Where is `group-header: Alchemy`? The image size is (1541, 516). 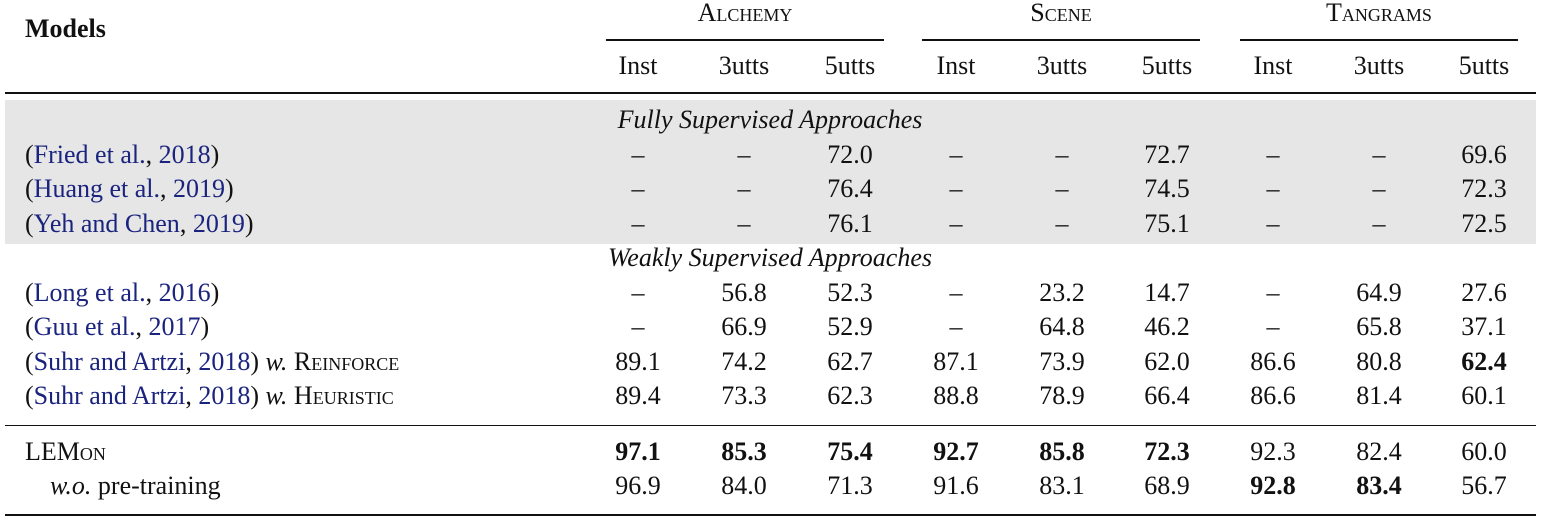 group-header: Alchemy is located at coordinates (745, 13).